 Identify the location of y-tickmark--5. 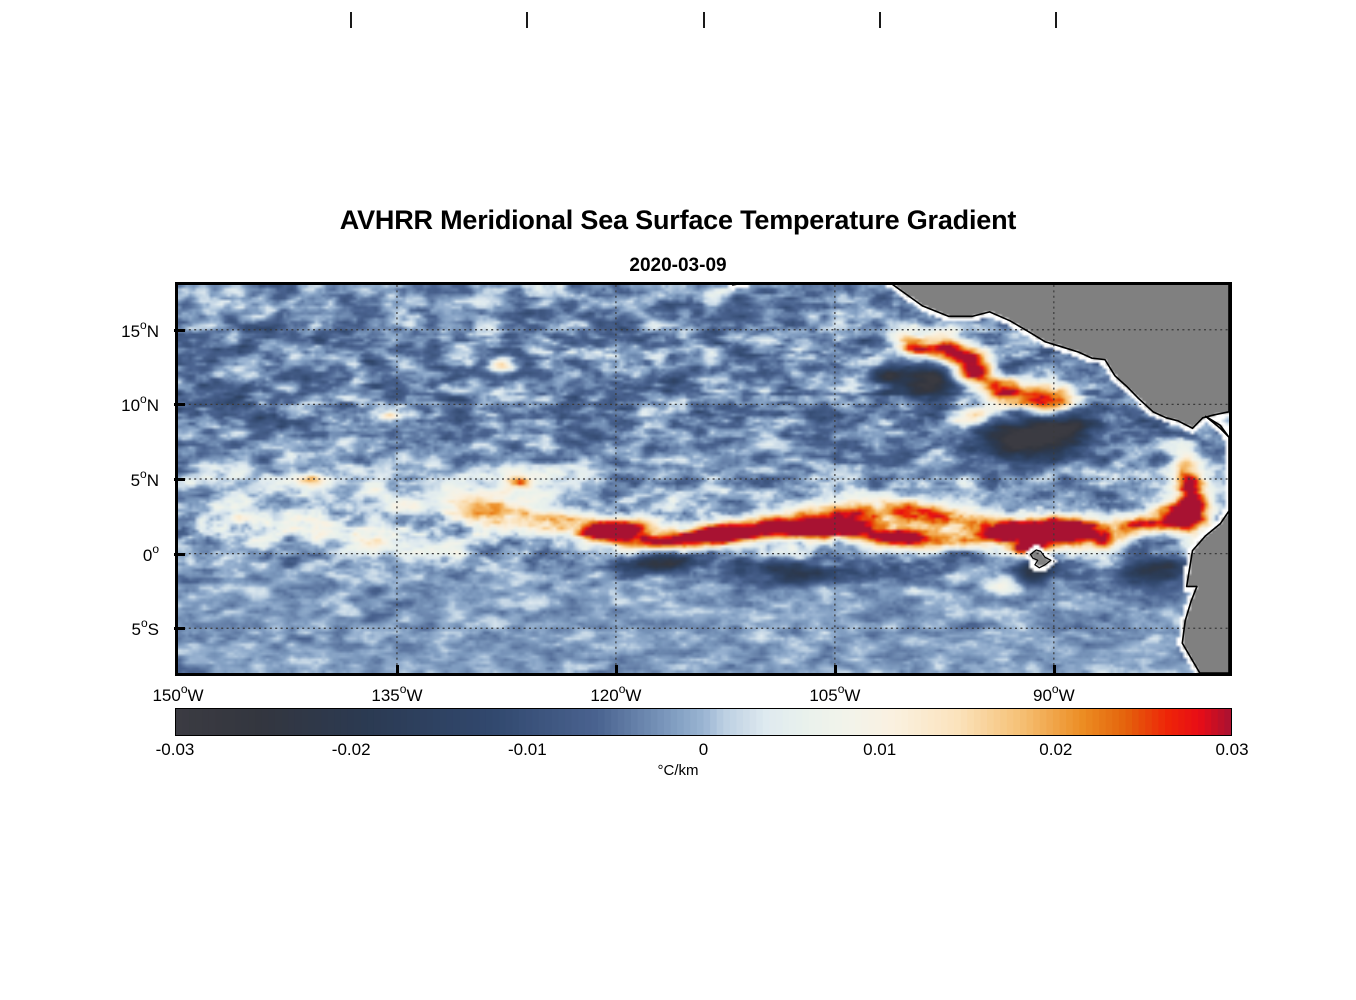
(179, 629).